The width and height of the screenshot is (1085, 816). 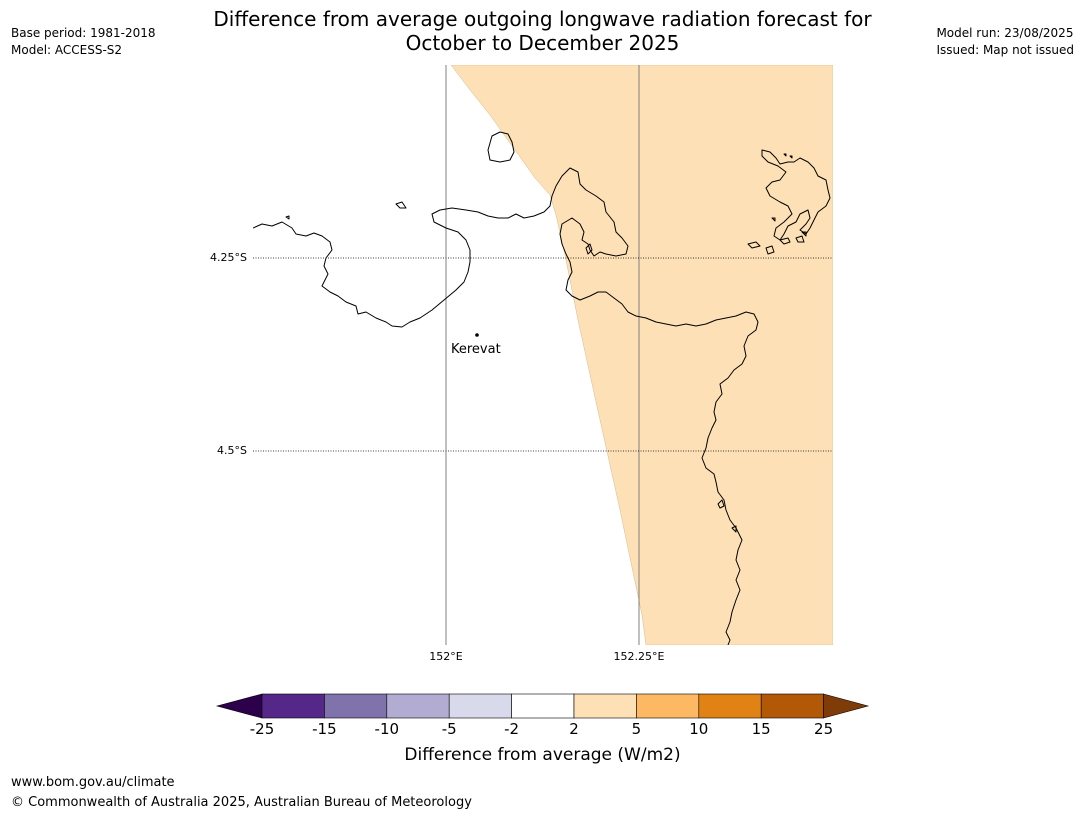 I want to click on colorbar-tick: 10, so click(x=699, y=729).